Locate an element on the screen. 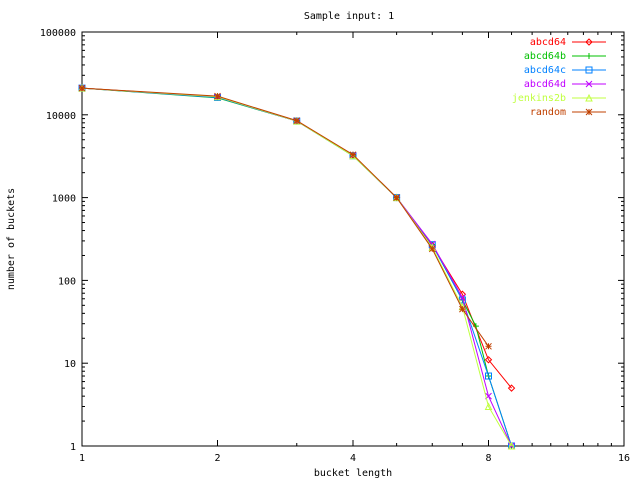  legend-label: abcd64d is located at coordinates (545, 84).